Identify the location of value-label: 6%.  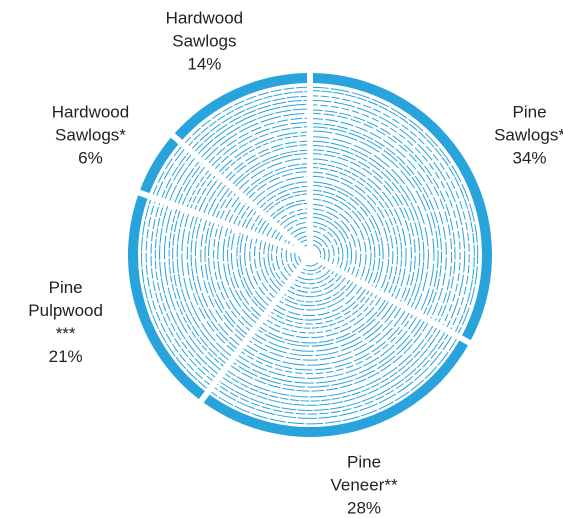
(90, 158).